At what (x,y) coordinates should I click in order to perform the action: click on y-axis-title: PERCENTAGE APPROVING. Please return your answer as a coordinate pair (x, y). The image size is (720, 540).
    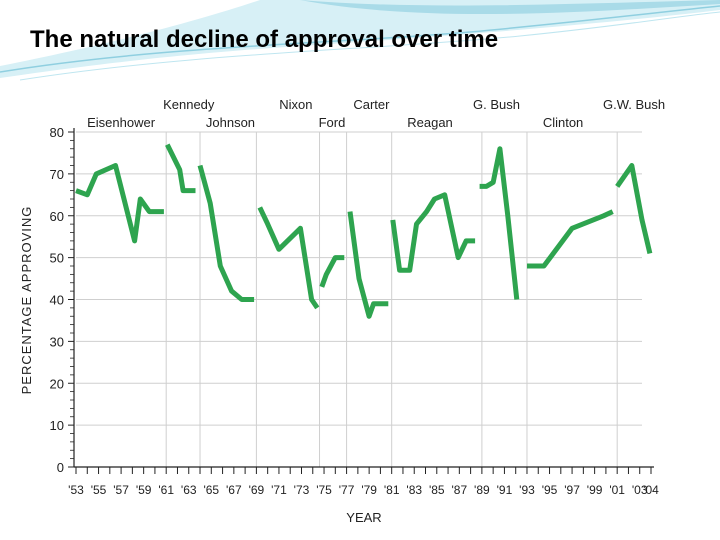
    Looking at the image, I should click on (26, 300).